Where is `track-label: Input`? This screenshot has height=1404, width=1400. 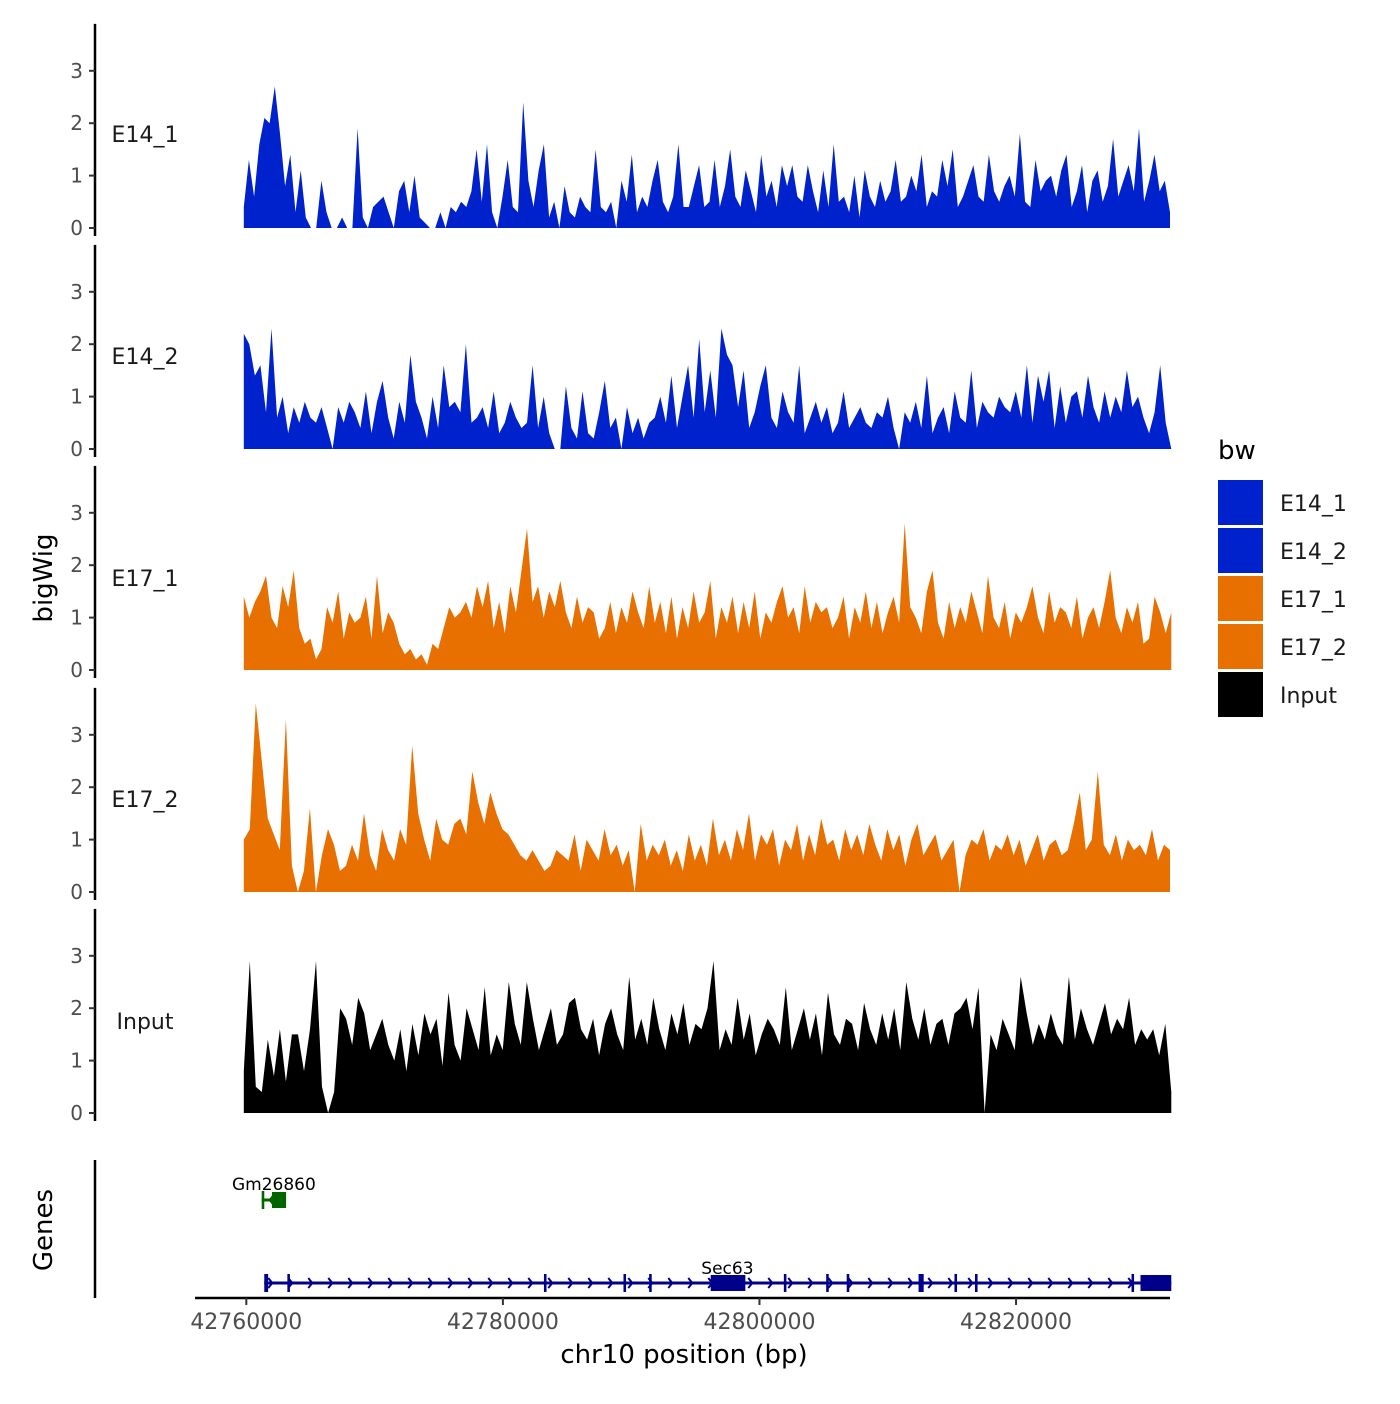 track-label: Input is located at coordinates (145, 1022).